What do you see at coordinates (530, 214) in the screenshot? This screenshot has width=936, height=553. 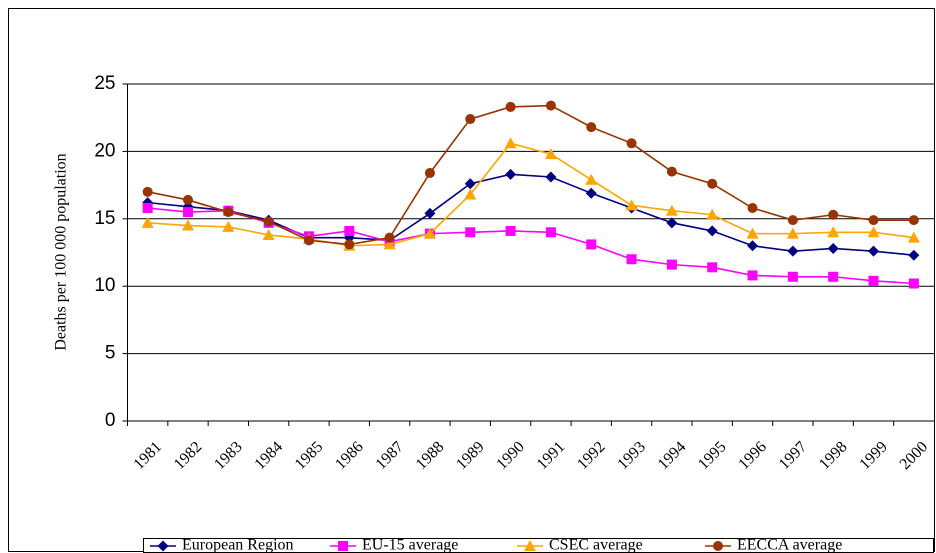 I see `series-line` at bounding box center [530, 214].